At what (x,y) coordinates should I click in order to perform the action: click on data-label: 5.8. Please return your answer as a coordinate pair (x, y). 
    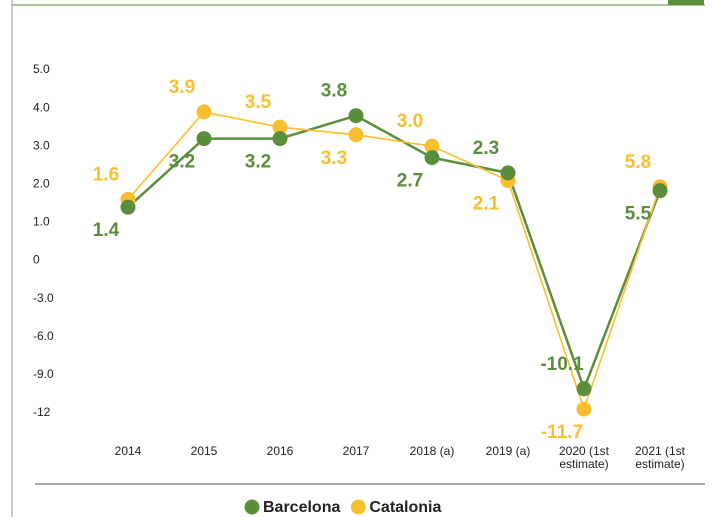
    Looking at the image, I should click on (638, 162).